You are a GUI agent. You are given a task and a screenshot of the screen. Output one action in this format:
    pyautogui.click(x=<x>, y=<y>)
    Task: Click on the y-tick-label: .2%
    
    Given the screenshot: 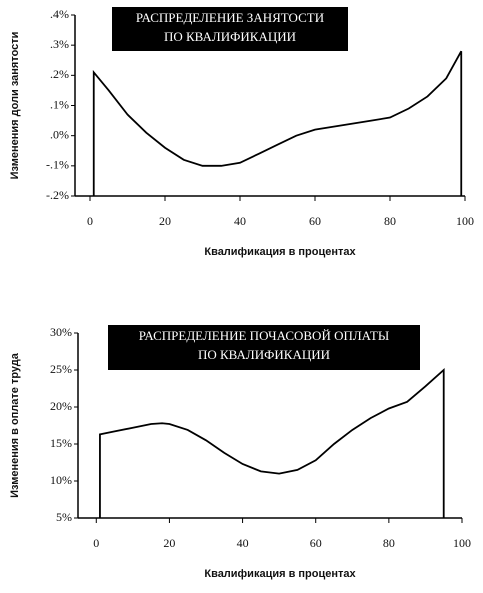 What is the action you would take?
    pyautogui.click(x=59, y=74)
    